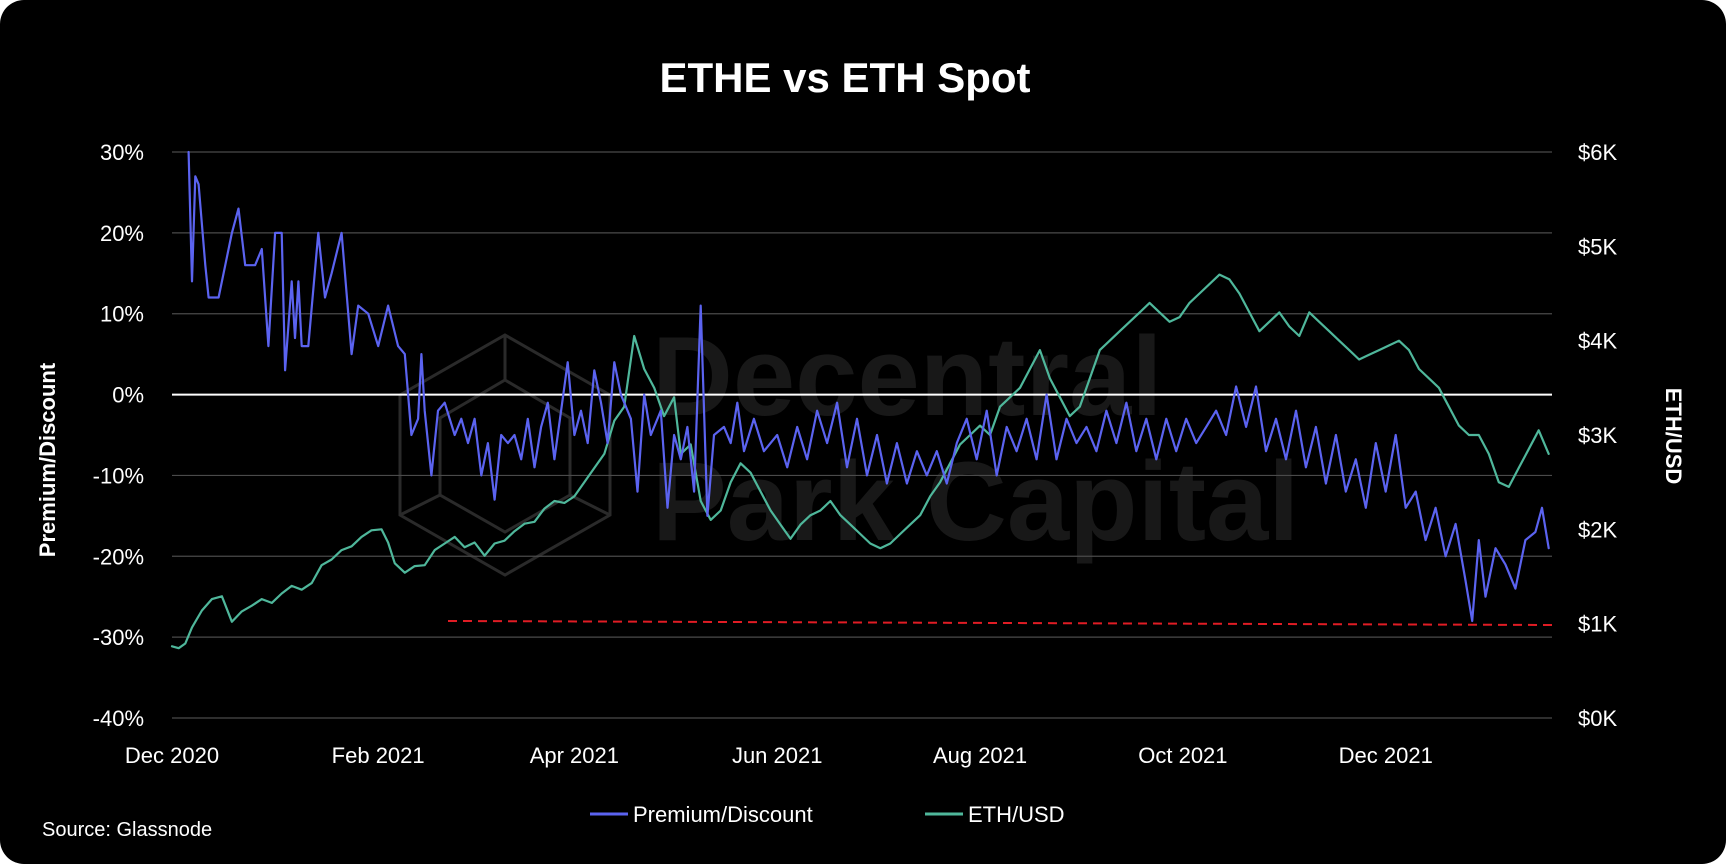 Image resolution: width=1726 pixels, height=864 pixels. What do you see at coordinates (723, 814) in the screenshot?
I see `legend-label-premium: Premium/Discount` at bounding box center [723, 814].